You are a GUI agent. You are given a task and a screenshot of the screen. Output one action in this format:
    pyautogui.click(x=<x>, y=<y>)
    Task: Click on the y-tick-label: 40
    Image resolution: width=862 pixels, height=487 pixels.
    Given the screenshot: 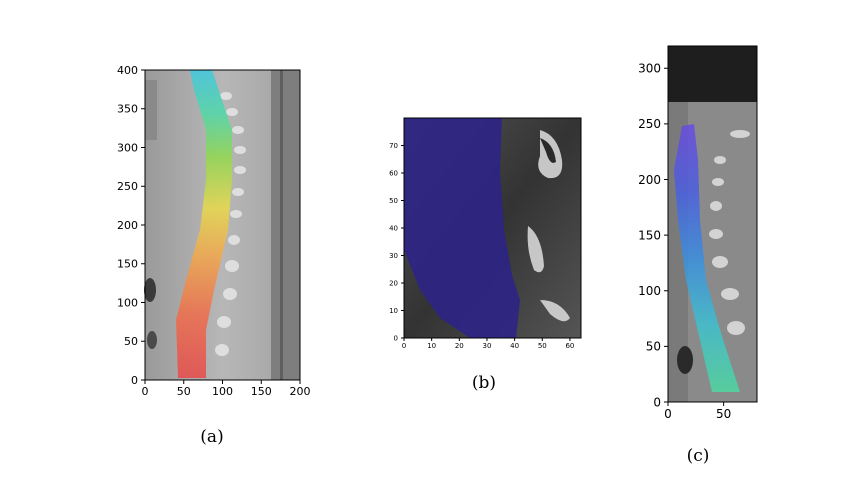 What is the action you would take?
    pyautogui.click(x=393, y=229)
    